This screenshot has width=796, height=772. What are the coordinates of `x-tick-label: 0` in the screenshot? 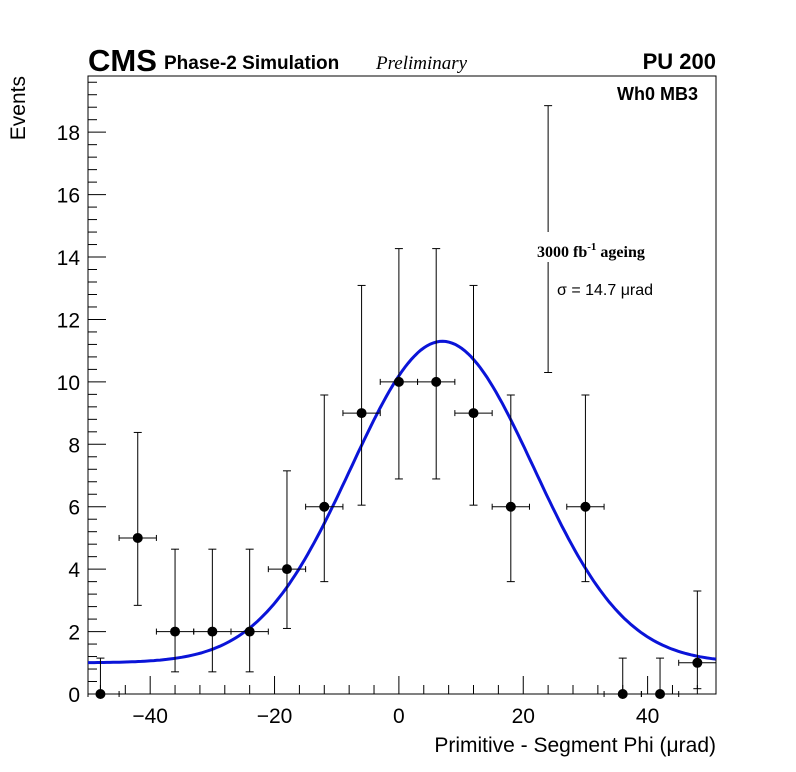 It's located at (399, 716).